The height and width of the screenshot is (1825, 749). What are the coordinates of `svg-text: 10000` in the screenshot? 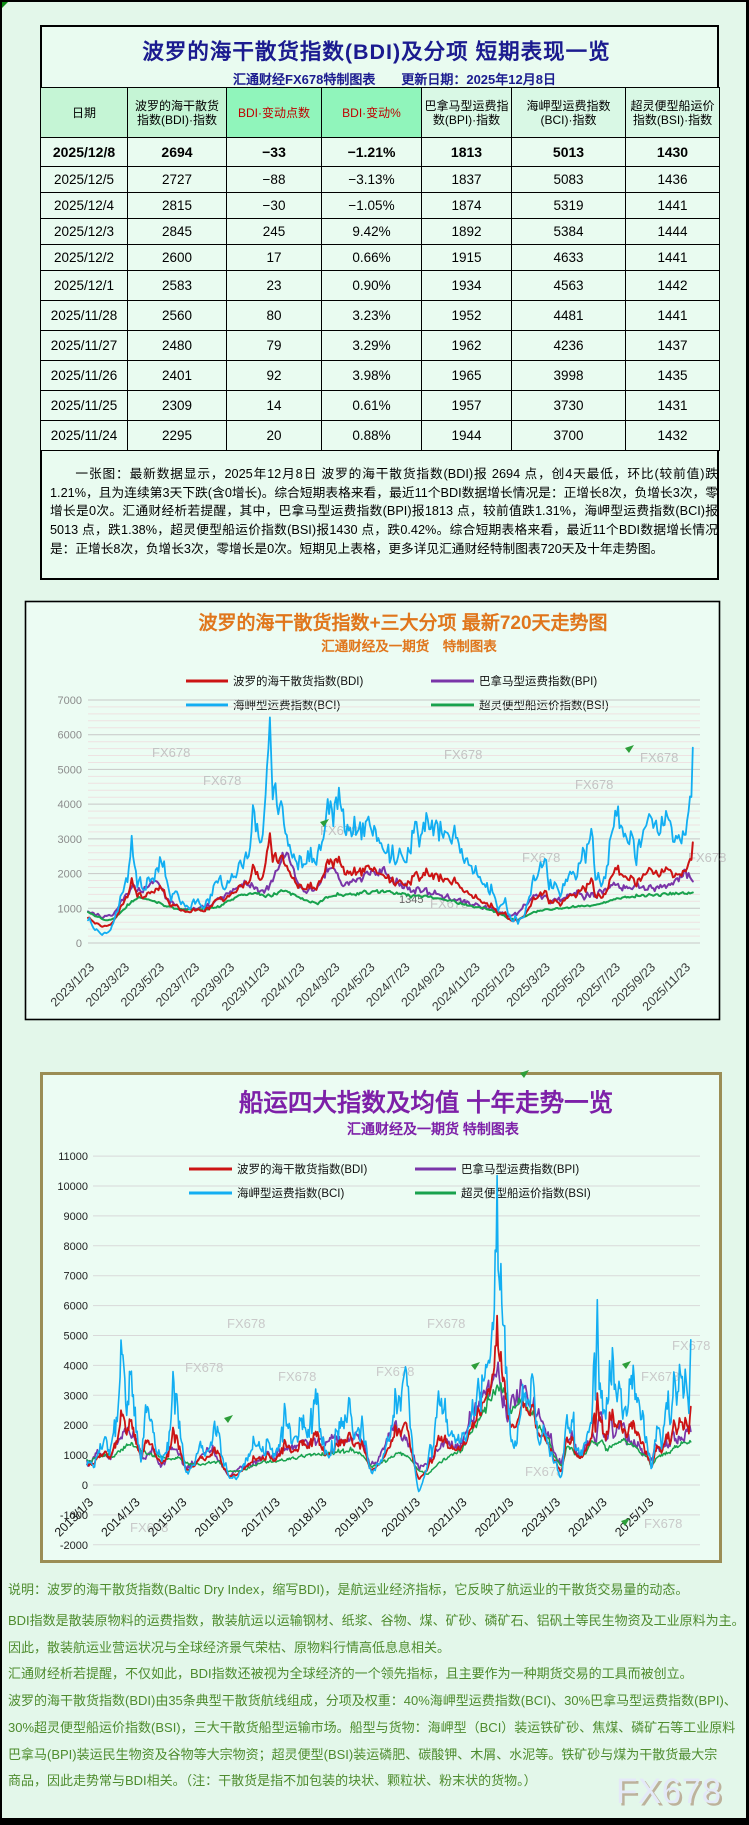 It's located at (72, 1187).